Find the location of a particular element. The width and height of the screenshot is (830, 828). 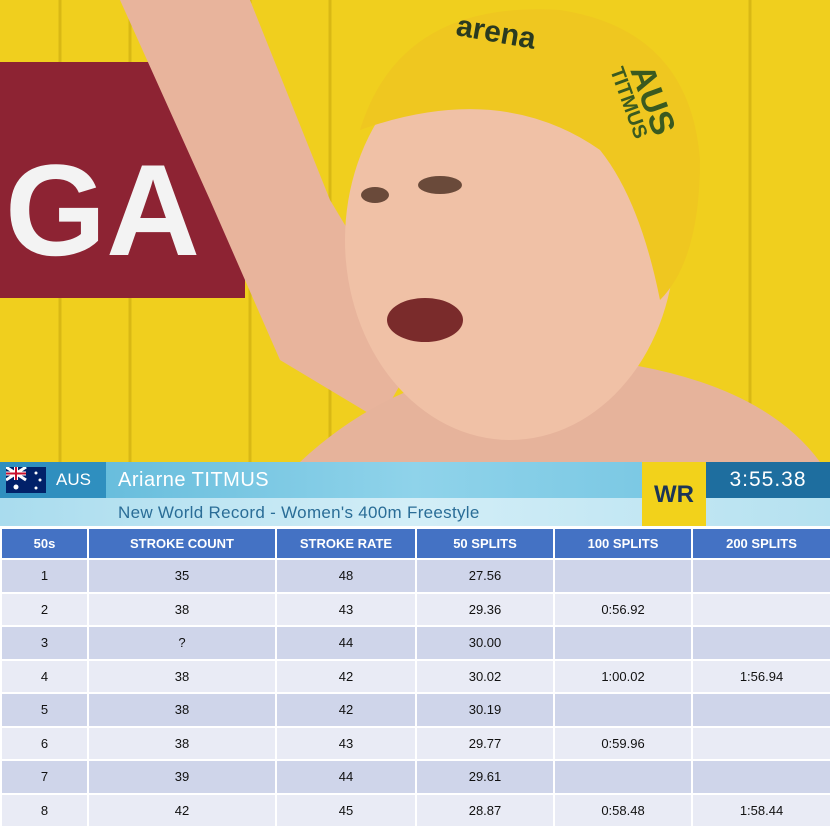

table-cell: 4 is located at coordinates (44, 676).